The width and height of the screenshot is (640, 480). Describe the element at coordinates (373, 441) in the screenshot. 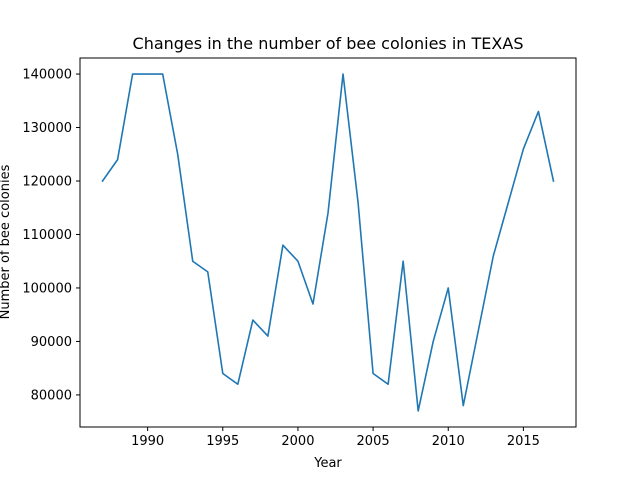

I see `x-tick-label: 2005` at that location.